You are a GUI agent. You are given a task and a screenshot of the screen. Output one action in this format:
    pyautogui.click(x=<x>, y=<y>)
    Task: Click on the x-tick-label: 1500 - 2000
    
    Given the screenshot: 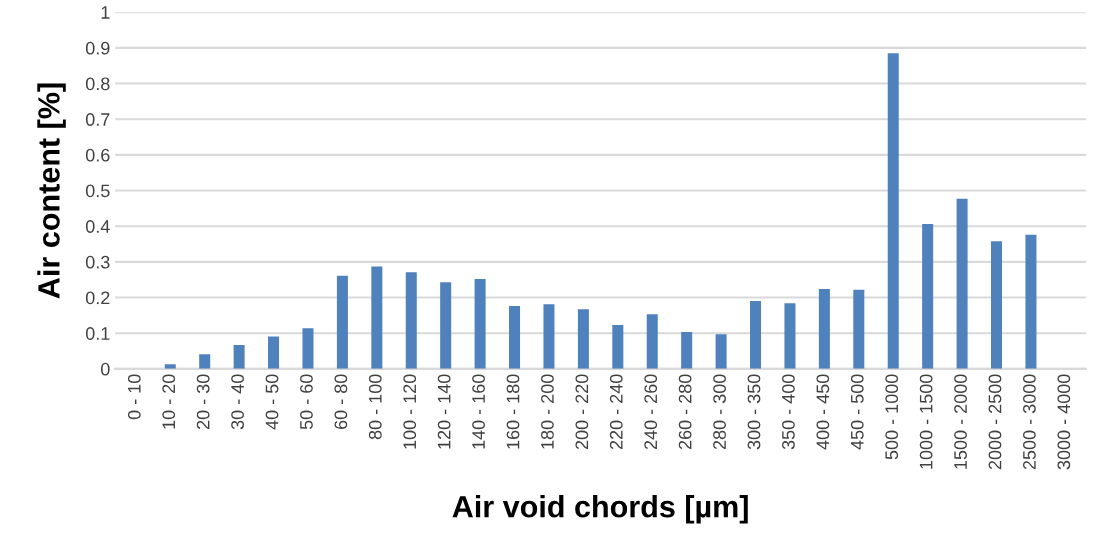 What is the action you would take?
    pyautogui.click(x=960, y=421)
    